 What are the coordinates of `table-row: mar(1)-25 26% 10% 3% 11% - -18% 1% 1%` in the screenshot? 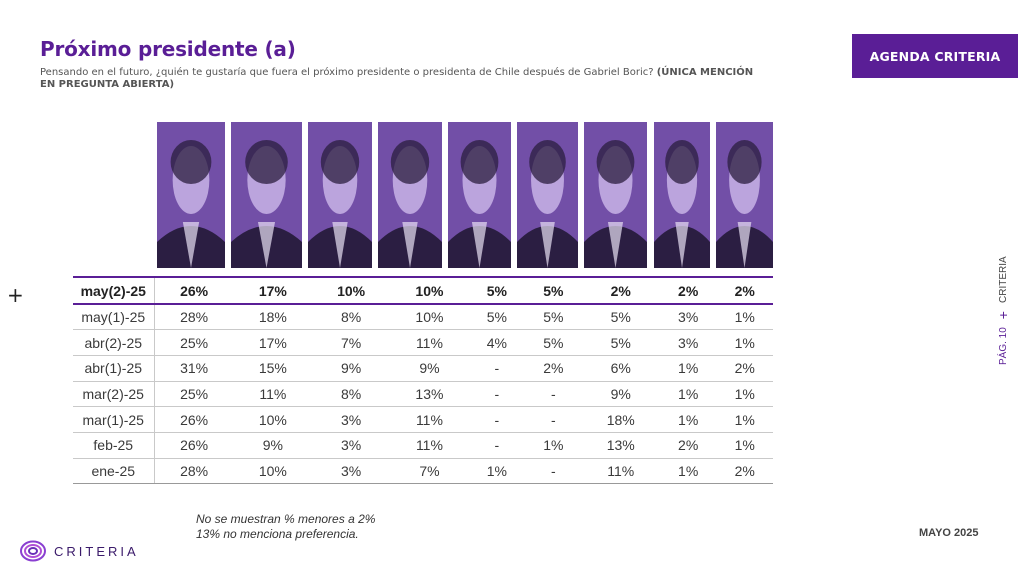 It's located at (423, 419).